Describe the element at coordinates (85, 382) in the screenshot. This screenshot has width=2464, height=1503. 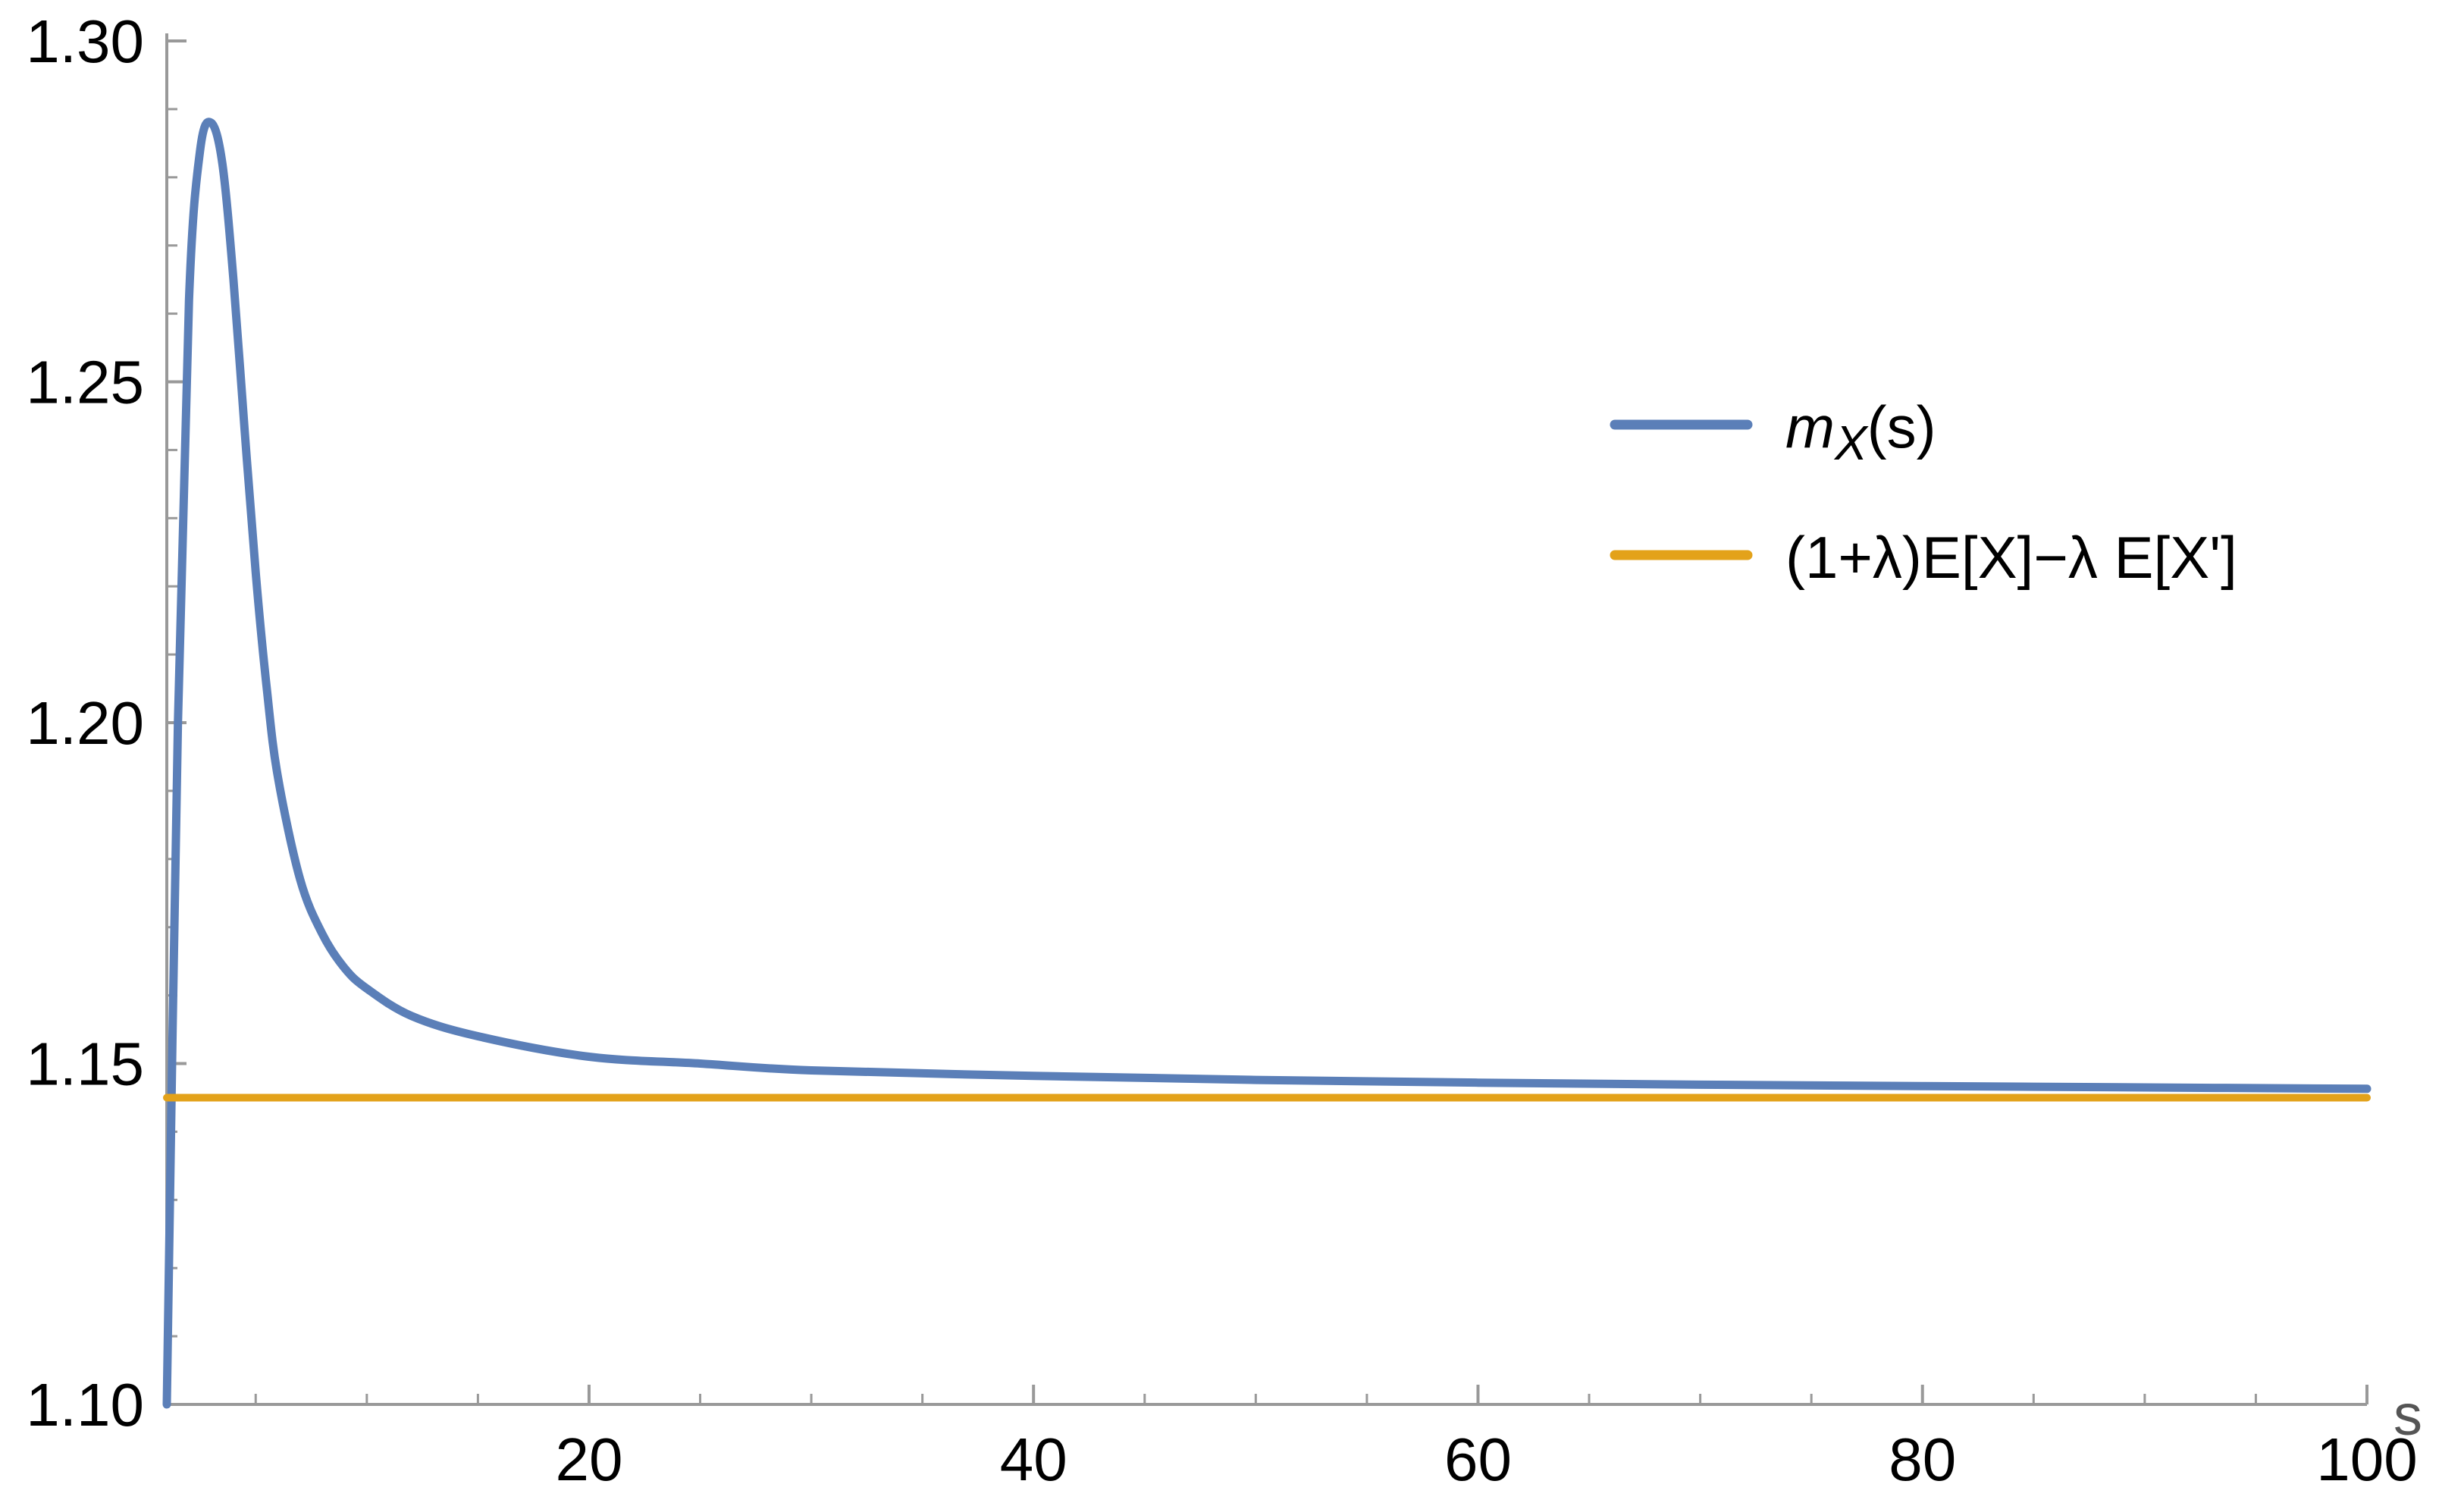
I see `y-tick-label: 1.25` at that location.